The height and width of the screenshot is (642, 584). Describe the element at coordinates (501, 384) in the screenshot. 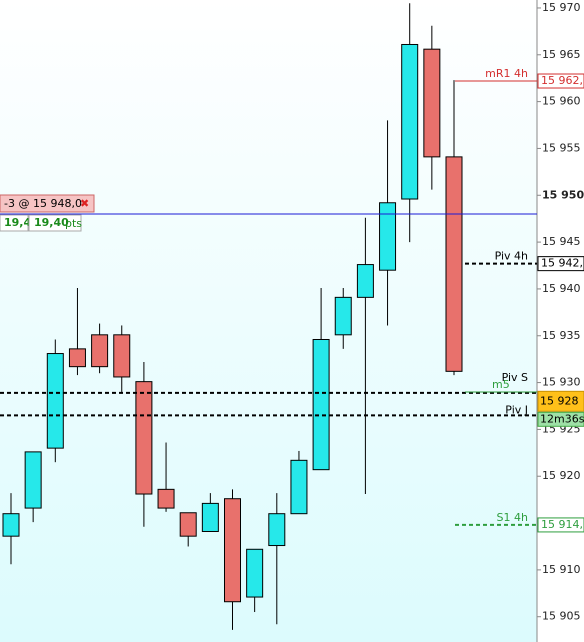

I see `level-name: m5` at that location.